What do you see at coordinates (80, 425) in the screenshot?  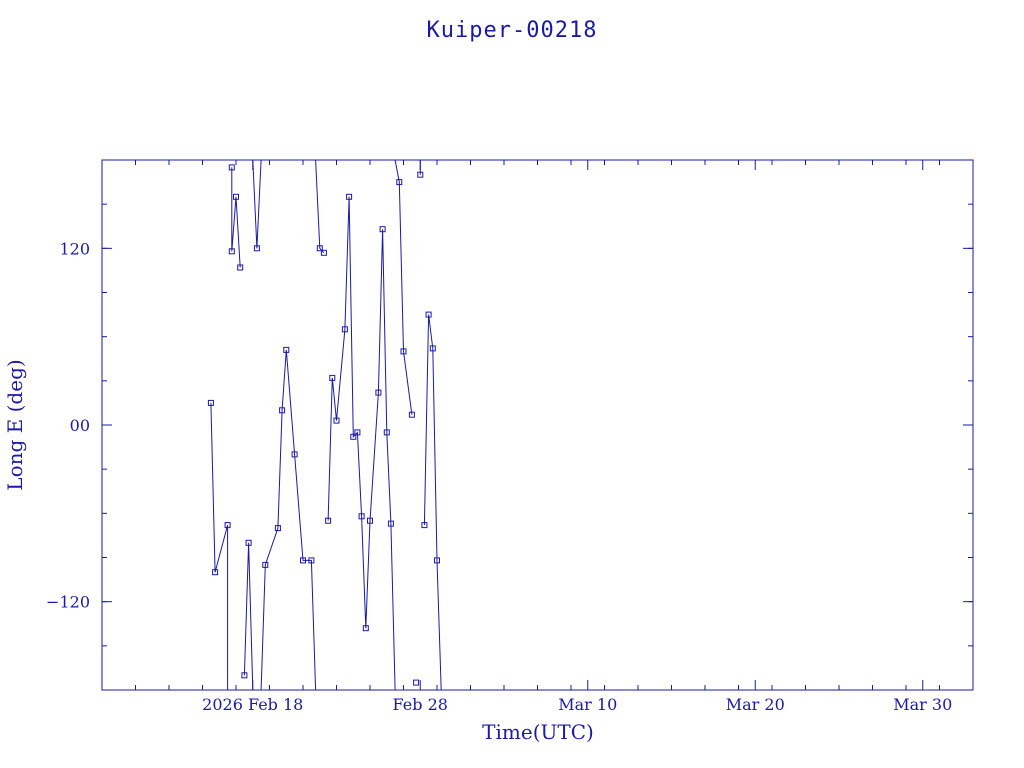 I see `y-tick-label: 00` at bounding box center [80, 425].